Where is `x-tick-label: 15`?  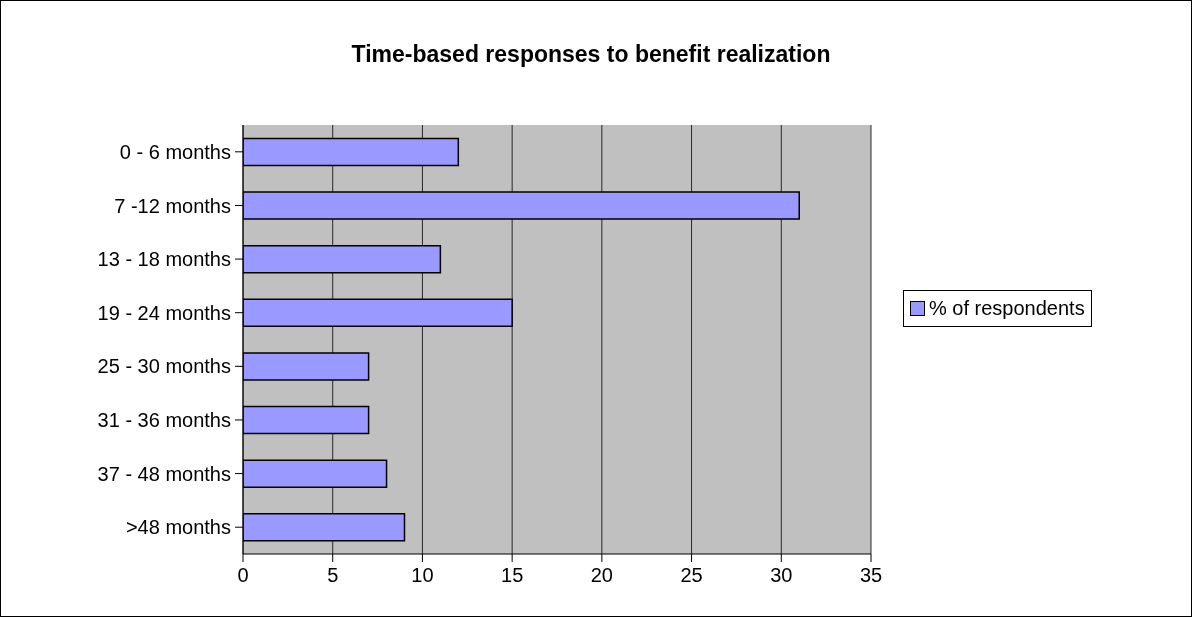 x-tick-label: 15 is located at coordinates (512, 575).